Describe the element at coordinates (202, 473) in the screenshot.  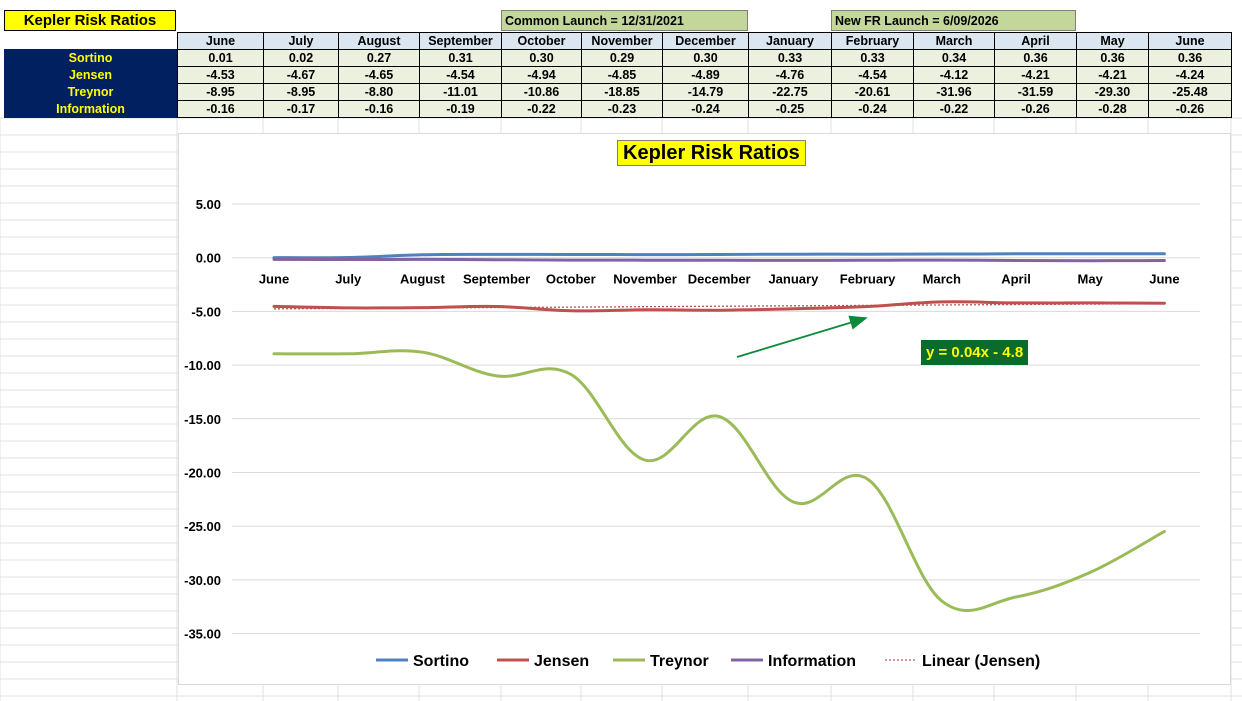
I see `y-tick-label: -20.00` at that location.